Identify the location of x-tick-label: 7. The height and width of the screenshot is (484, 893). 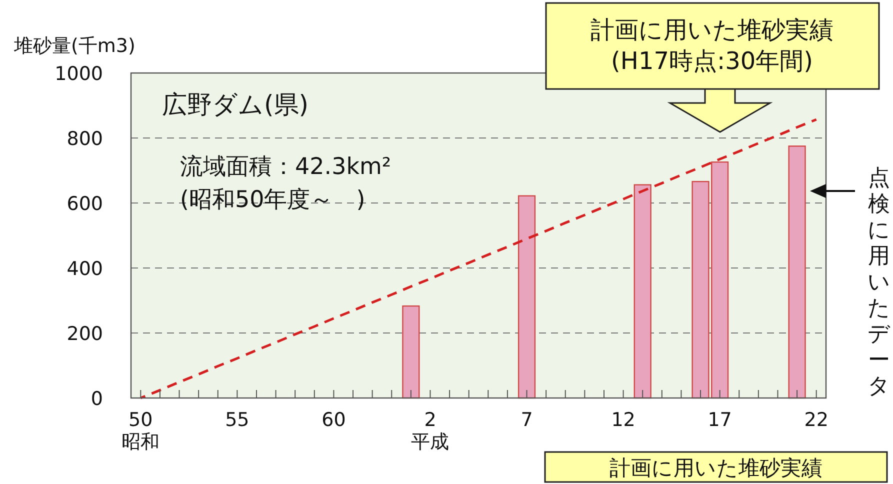
(526, 420).